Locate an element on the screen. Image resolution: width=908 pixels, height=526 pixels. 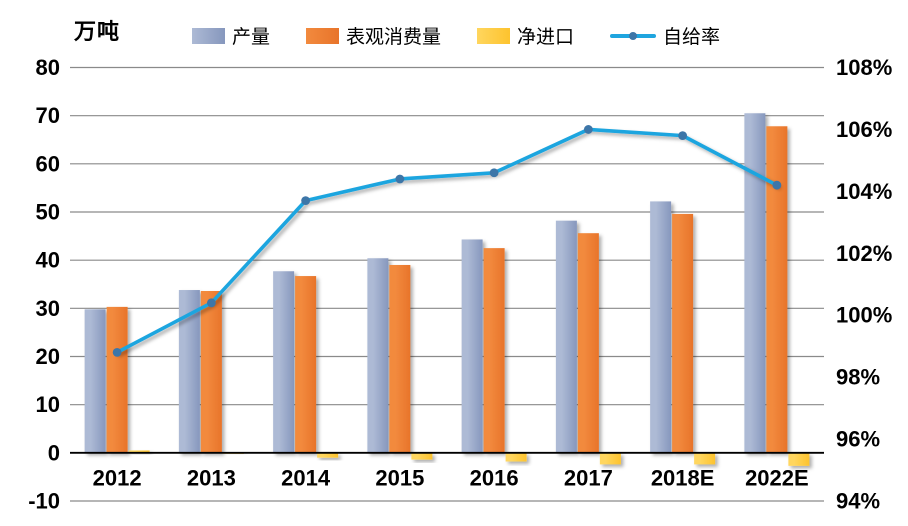
bar-consumption-2014 is located at coordinates (306, 364).